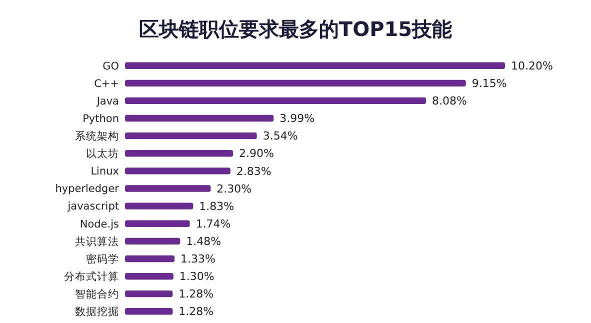  I want to click on y-tick-label: 分布式计算, so click(91, 276).